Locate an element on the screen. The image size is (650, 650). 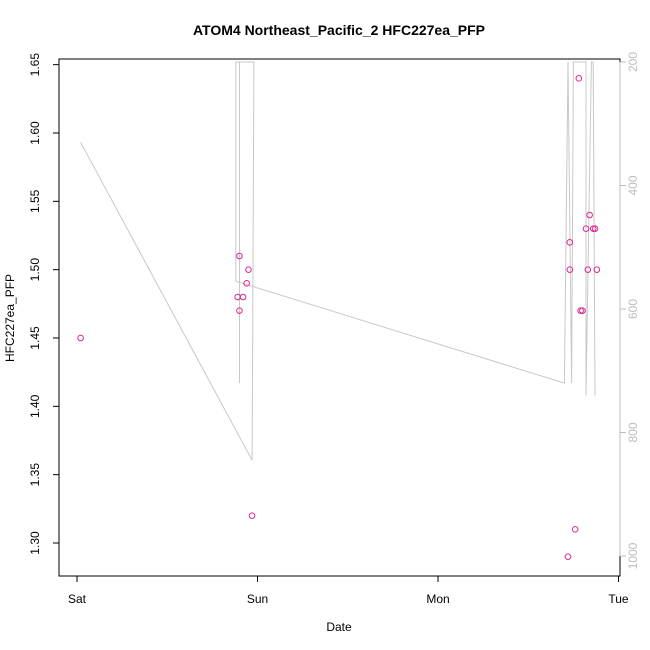
y2-tick-label: 800 is located at coordinates (633, 432).